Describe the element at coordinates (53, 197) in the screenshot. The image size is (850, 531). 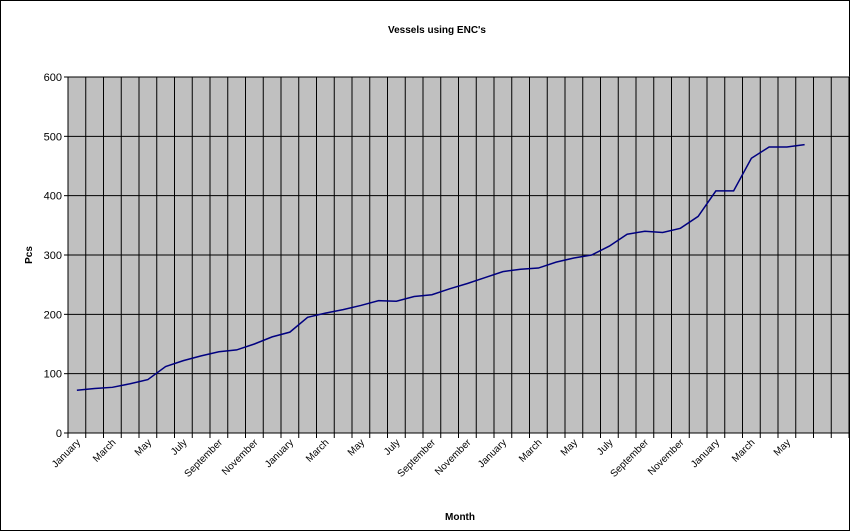
I see `y-tick-label: 400` at that location.